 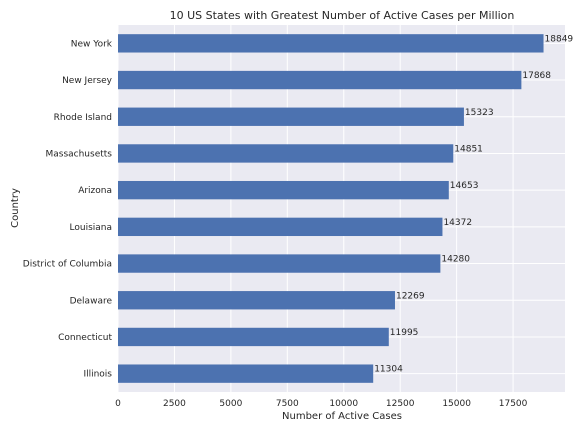 What do you see at coordinates (83, 118) in the screenshot?
I see `category-label: Rhode Island` at bounding box center [83, 118].